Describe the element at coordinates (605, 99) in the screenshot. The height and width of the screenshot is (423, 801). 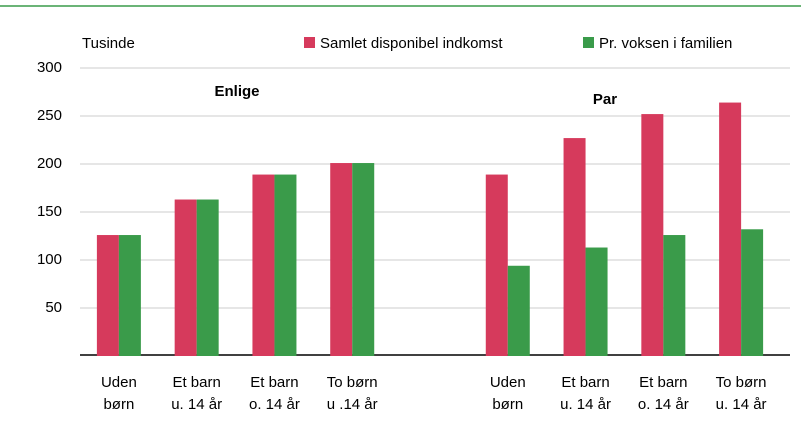
I see `group-label: Par` at that location.